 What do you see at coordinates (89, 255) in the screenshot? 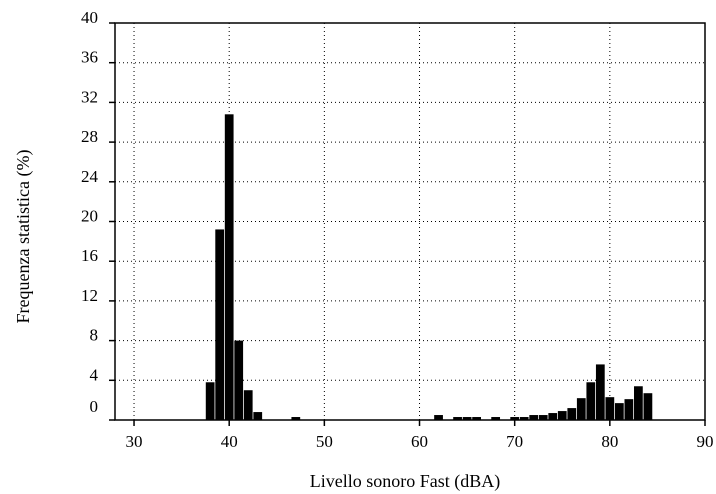
I see `y-tick-label: 16` at bounding box center [89, 255].